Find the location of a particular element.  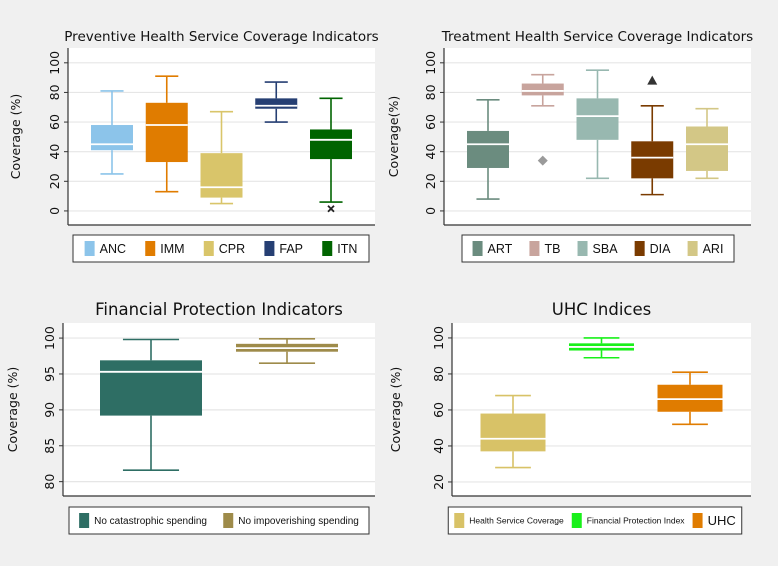

box-ari is located at coordinates (707, 143).